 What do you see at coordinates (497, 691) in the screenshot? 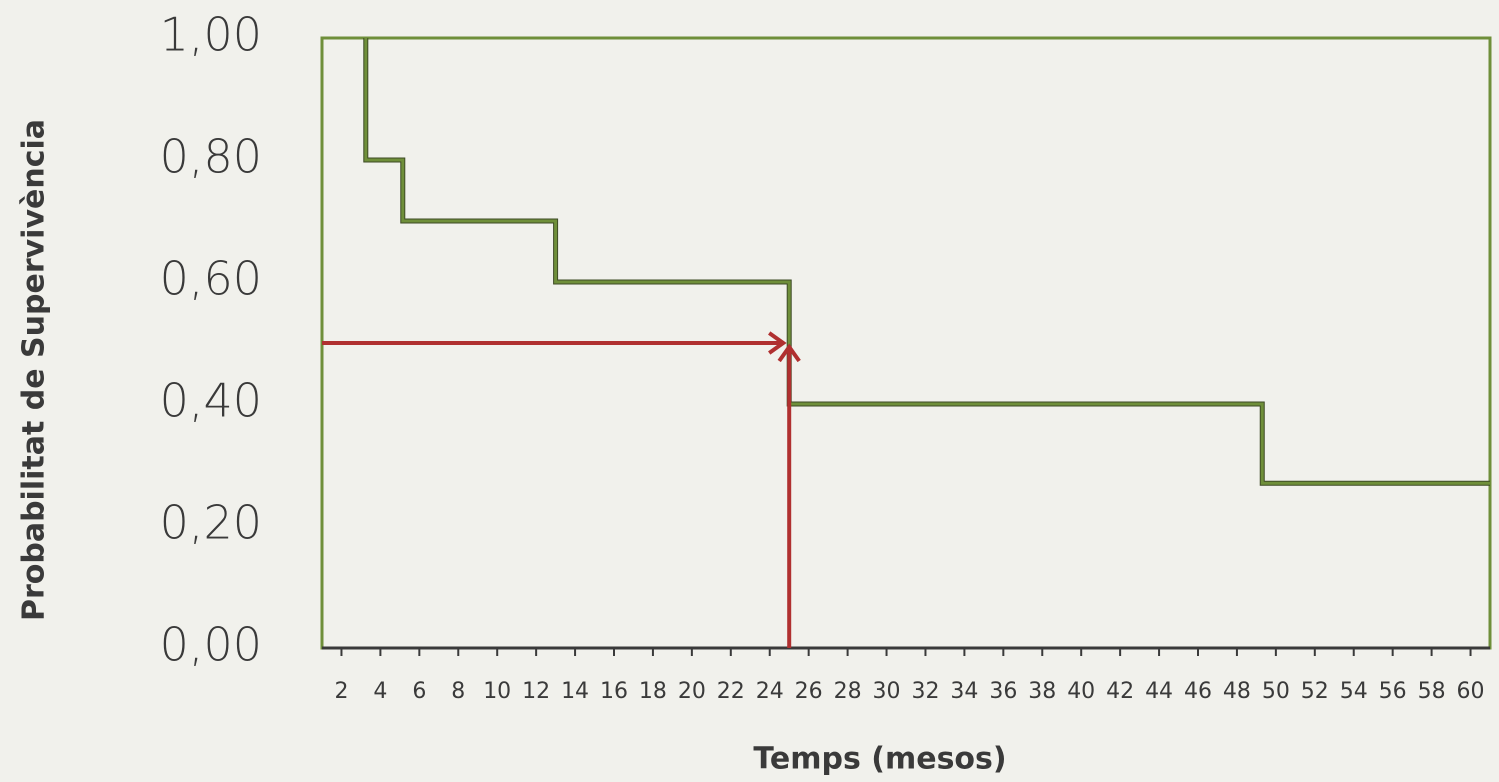
I see `x-tick-label: 10` at bounding box center [497, 691].